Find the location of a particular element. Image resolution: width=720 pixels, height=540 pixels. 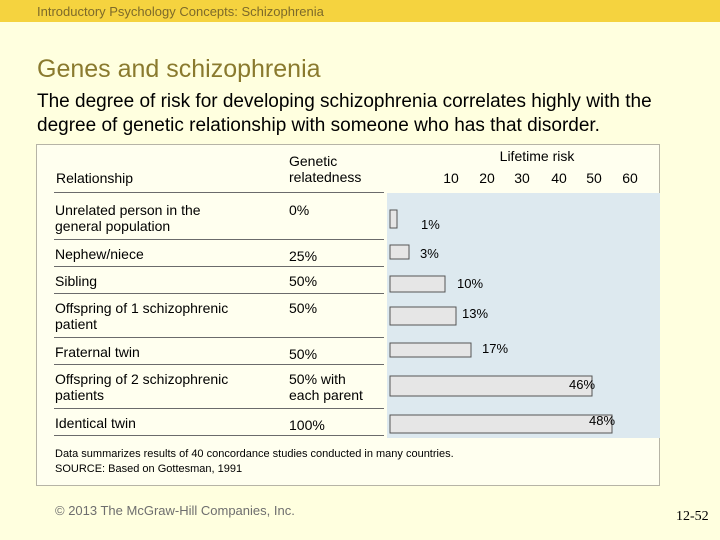

relationship-cell: Identical twin is located at coordinates (95, 423).